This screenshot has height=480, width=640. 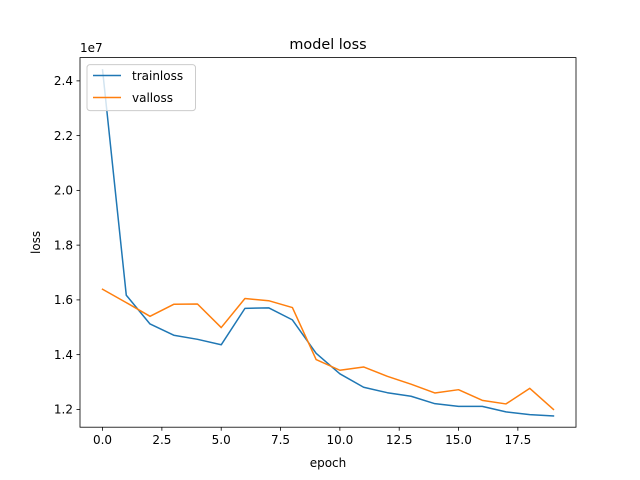 What do you see at coordinates (328, 463) in the screenshot?
I see `x-axis-label: epoch` at bounding box center [328, 463].